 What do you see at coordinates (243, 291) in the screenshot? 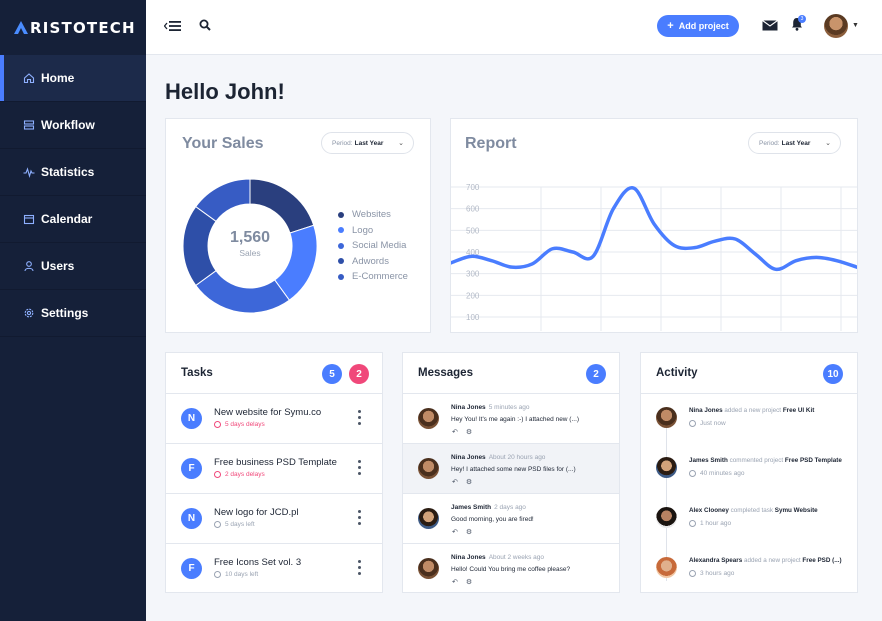
I see `donut-slice-social-media` at bounding box center [243, 291].